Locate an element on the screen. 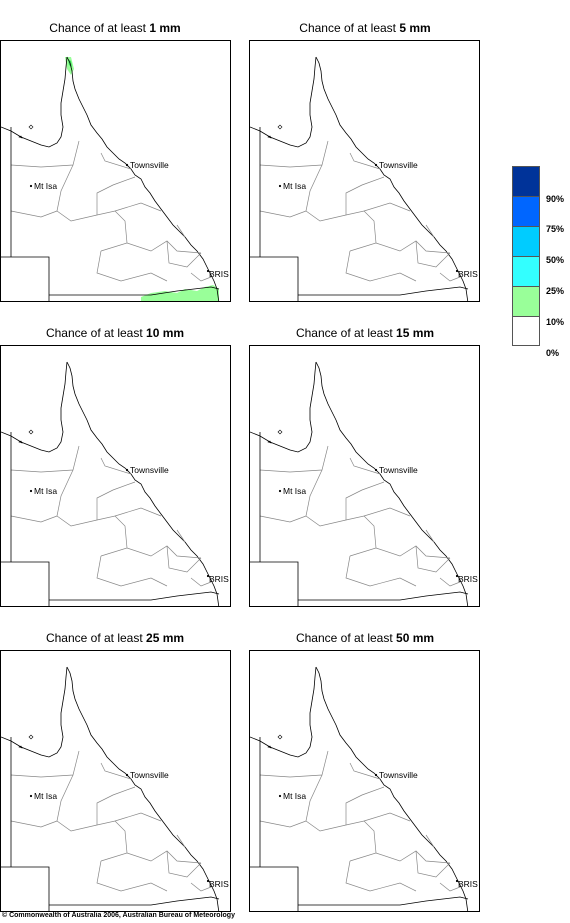  legend-label-25: 25% is located at coordinates (555, 291).